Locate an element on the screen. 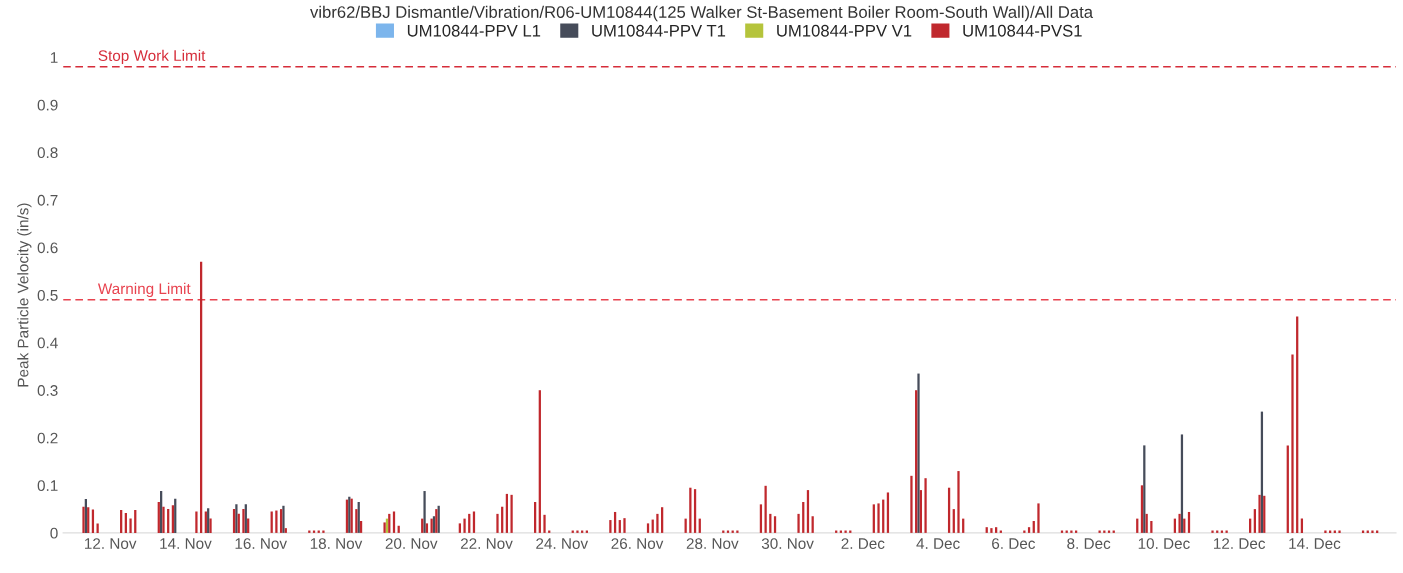  x-tick-label: 10. Dec is located at coordinates (1164, 543).